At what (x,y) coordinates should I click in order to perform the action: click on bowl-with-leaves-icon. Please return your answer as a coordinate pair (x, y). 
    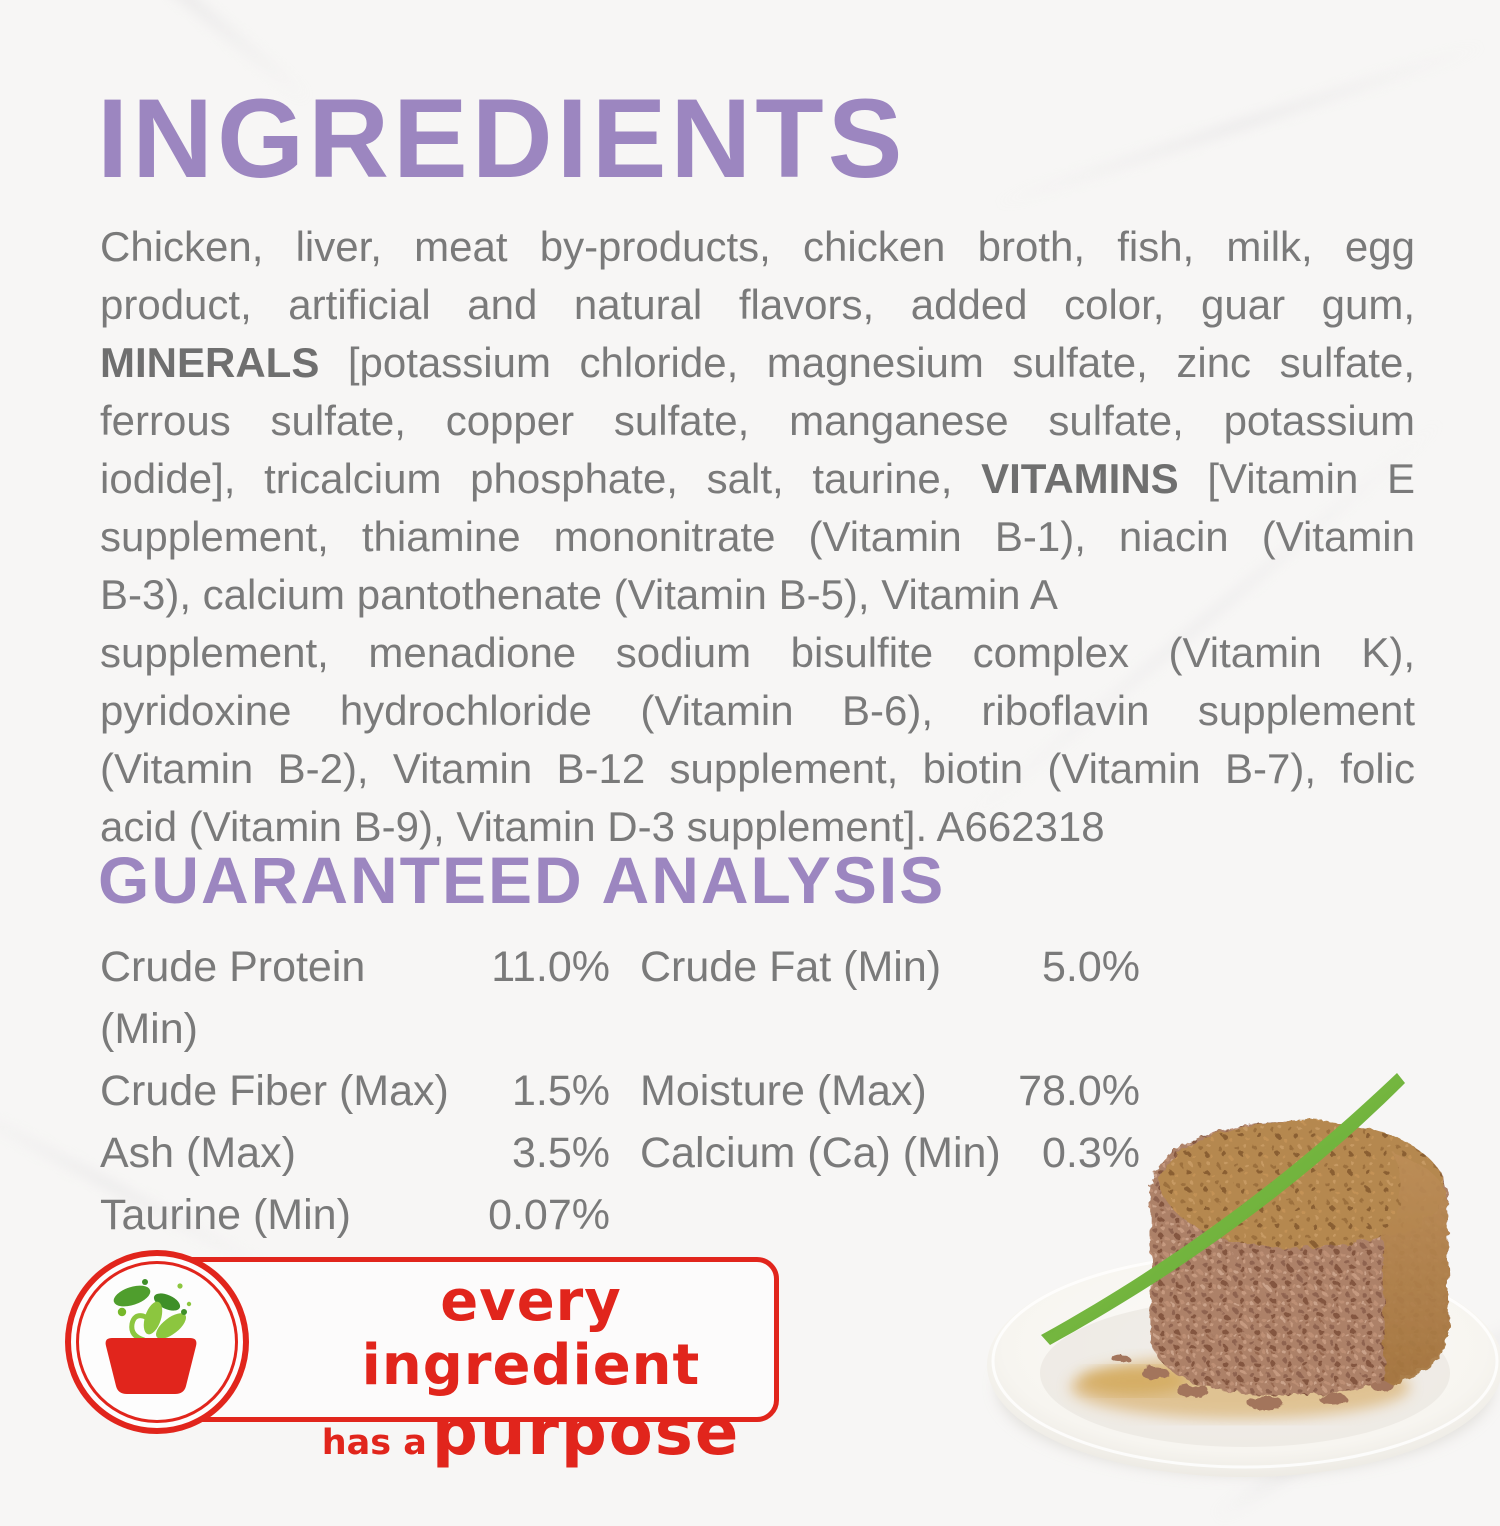
    Looking at the image, I should click on (157, 1342).